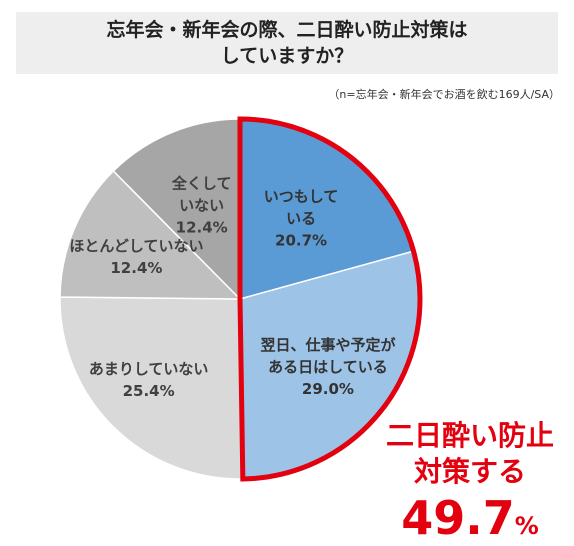 This screenshot has width=574, height=546. What do you see at coordinates (202, 227) in the screenshot?
I see `slice-value-label-4: 12.4%` at bounding box center [202, 227].